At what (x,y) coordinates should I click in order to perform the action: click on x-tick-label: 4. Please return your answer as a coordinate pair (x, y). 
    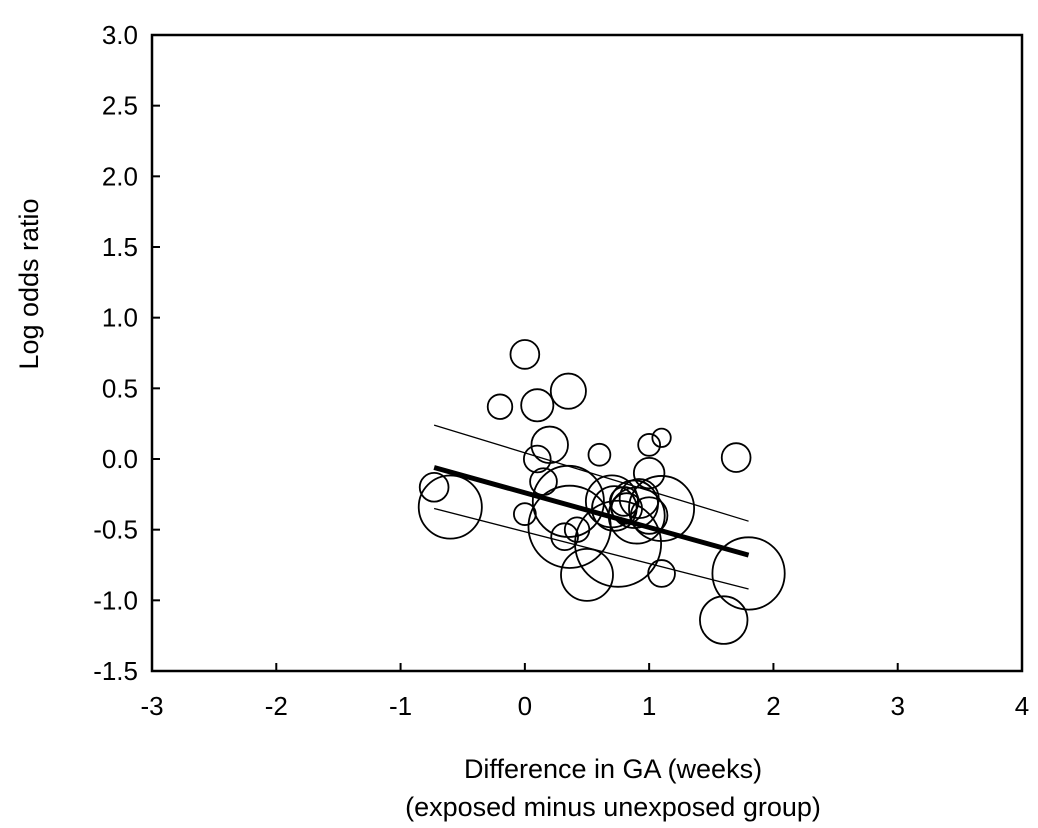
    Looking at the image, I should click on (1022, 706).